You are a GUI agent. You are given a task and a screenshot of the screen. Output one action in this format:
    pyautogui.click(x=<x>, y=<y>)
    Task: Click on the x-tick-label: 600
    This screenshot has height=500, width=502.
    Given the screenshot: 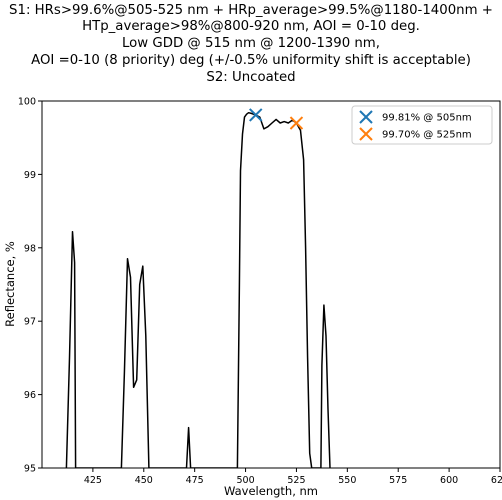 What is the action you would take?
    pyautogui.click(x=449, y=480)
    